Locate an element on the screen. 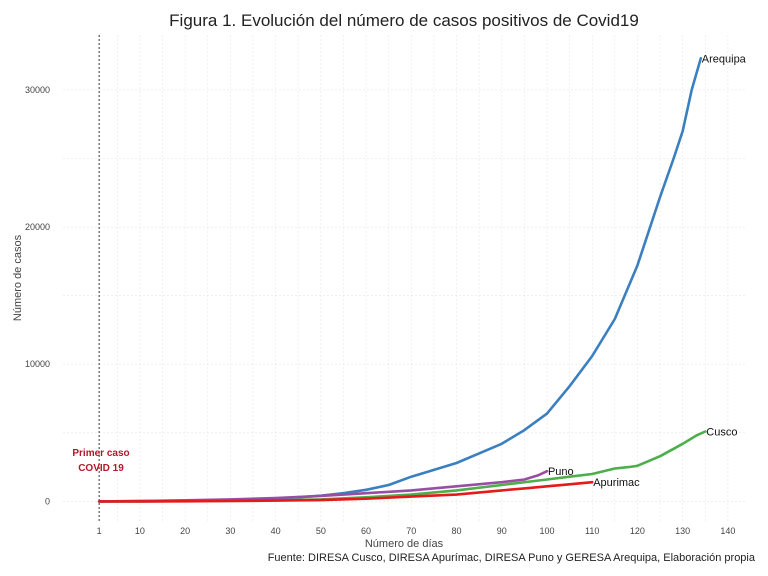 The height and width of the screenshot is (576, 768). x-tick-label: 30 is located at coordinates (230, 531).